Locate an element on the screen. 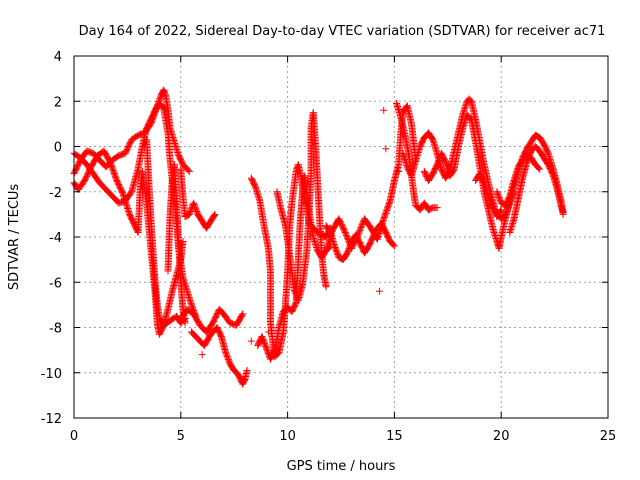 The height and width of the screenshot is (480, 640). y-tick-label: -8 is located at coordinates (55, 329).